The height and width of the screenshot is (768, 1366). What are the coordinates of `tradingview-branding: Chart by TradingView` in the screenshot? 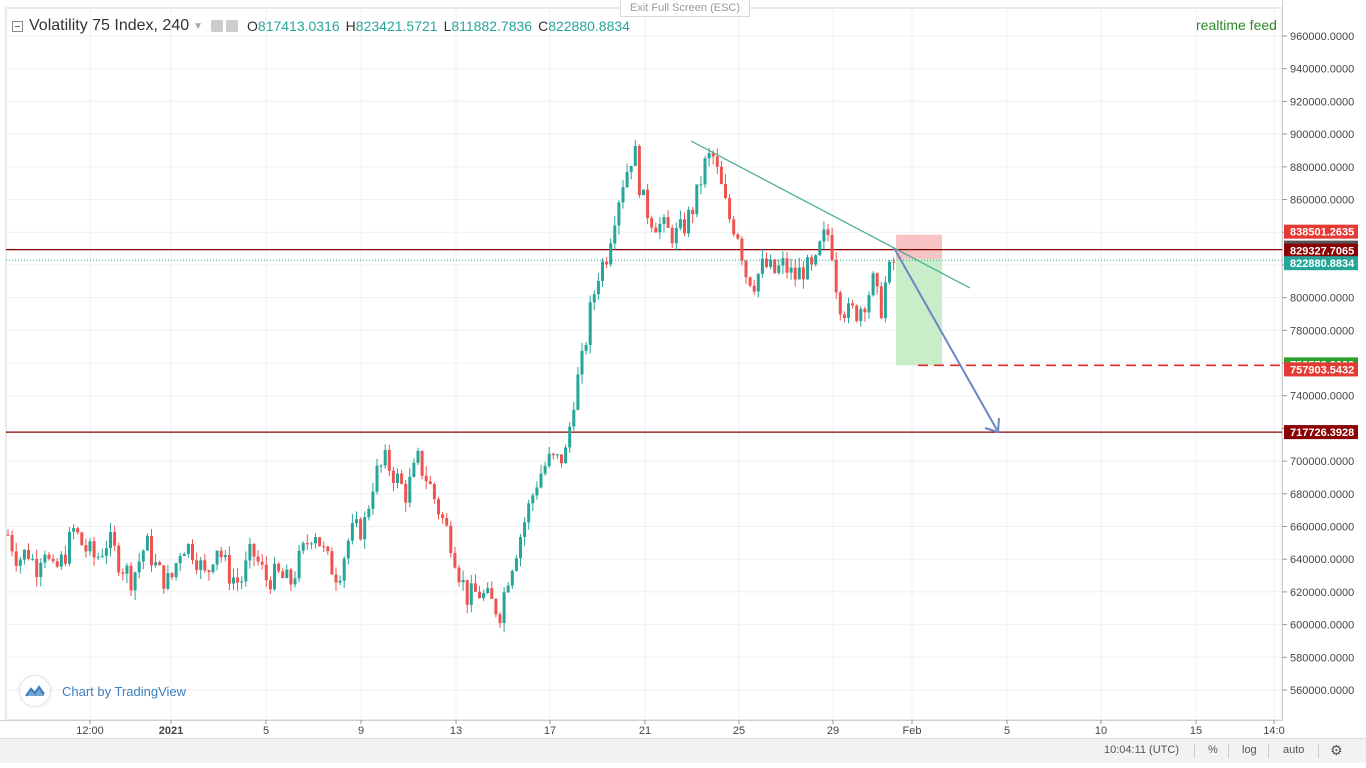 It's located at (103, 691).